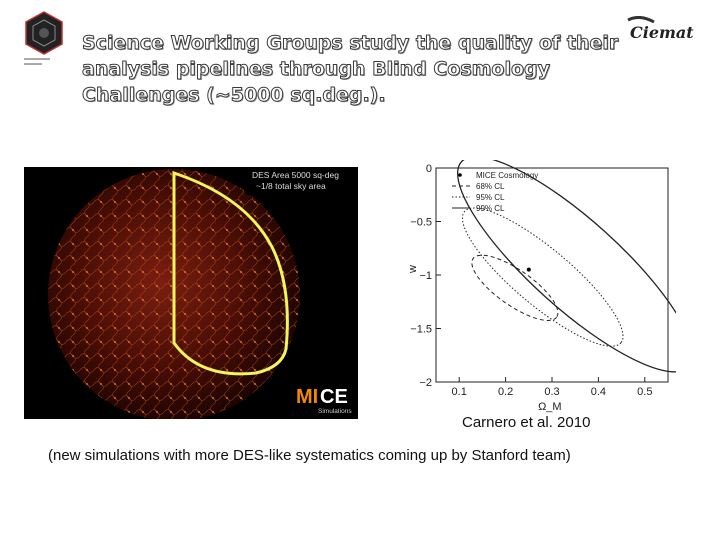 Image resolution: width=720 pixels, height=540 pixels. I want to click on y-tick-label: −2, so click(425, 383).